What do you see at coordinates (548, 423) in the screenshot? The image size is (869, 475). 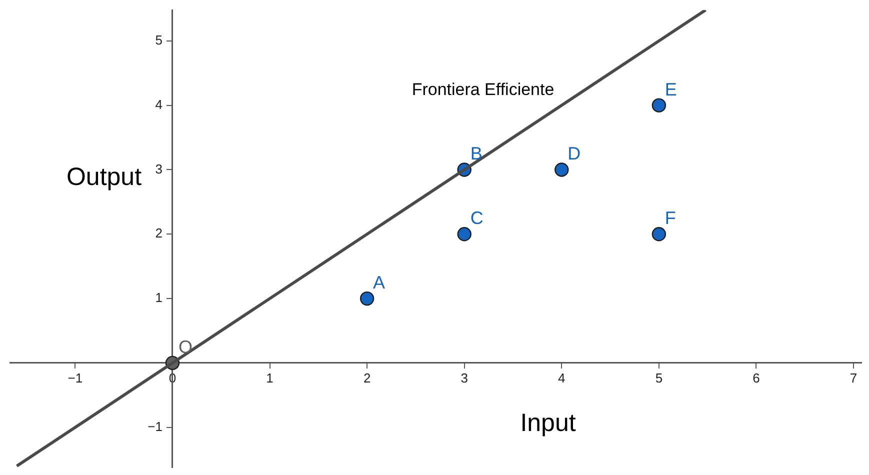 I see `x-axis-title: Input` at bounding box center [548, 423].